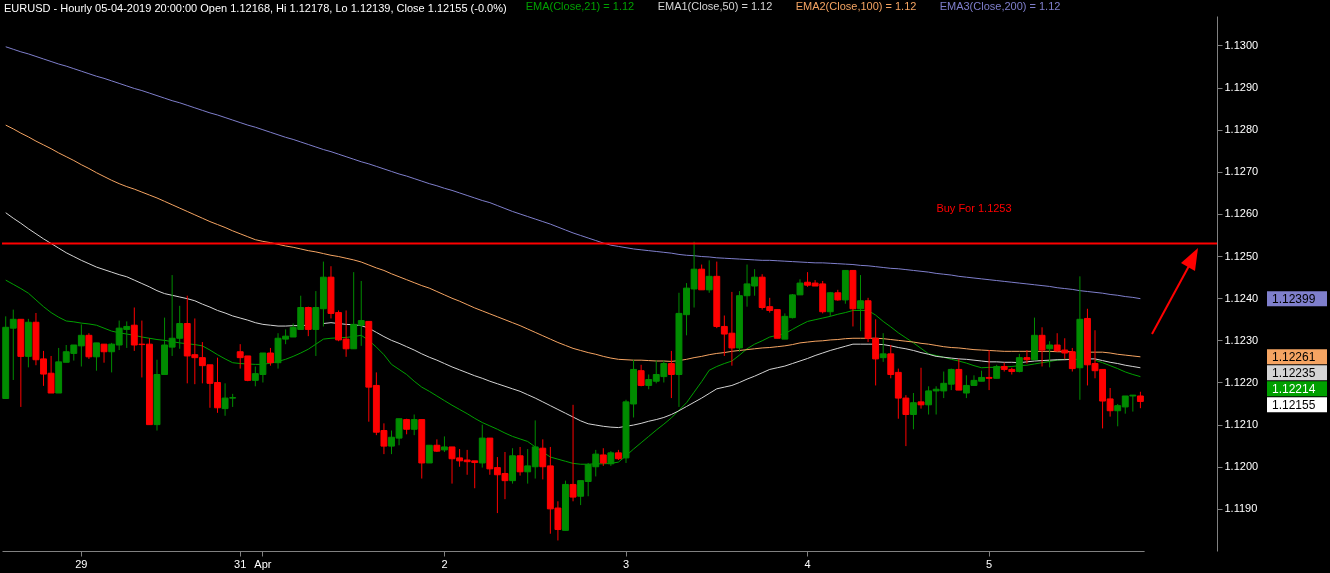 Image resolution: width=1330 pixels, height=573 pixels. Describe the element at coordinates (580, 6) in the screenshot. I see `text: EMA(Close,21) = 1.12` at that location.